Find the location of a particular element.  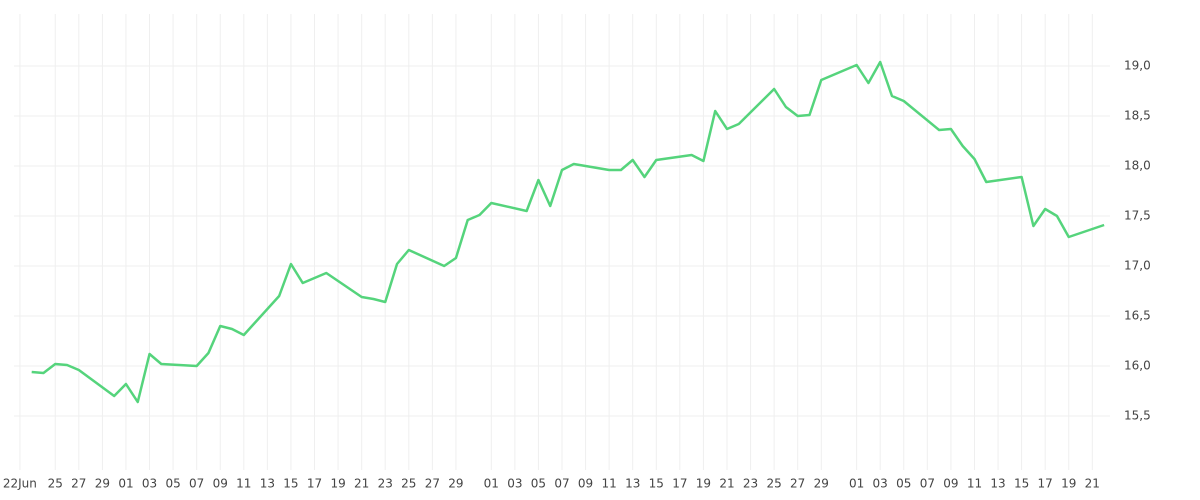

y-tick-label: 16,5 is located at coordinates (1137, 316).